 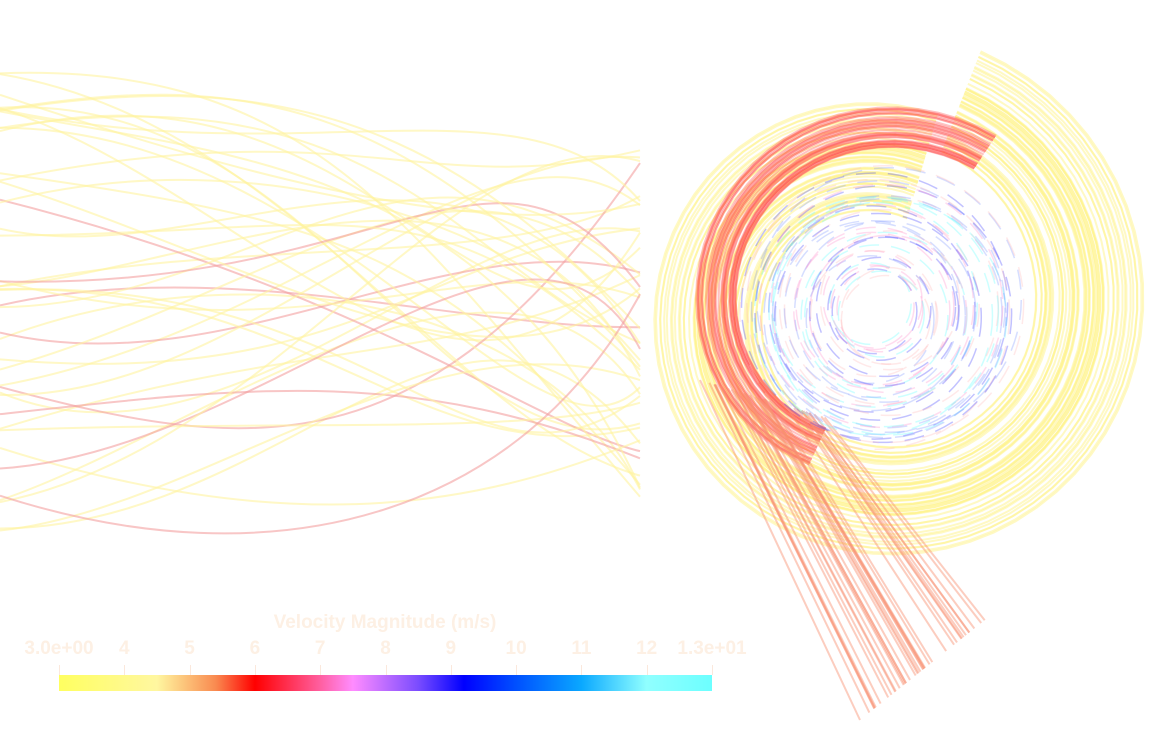 What do you see at coordinates (647, 648) in the screenshot?
I see `colorbar-tick-label: 12` at bounding box center [647, 648].